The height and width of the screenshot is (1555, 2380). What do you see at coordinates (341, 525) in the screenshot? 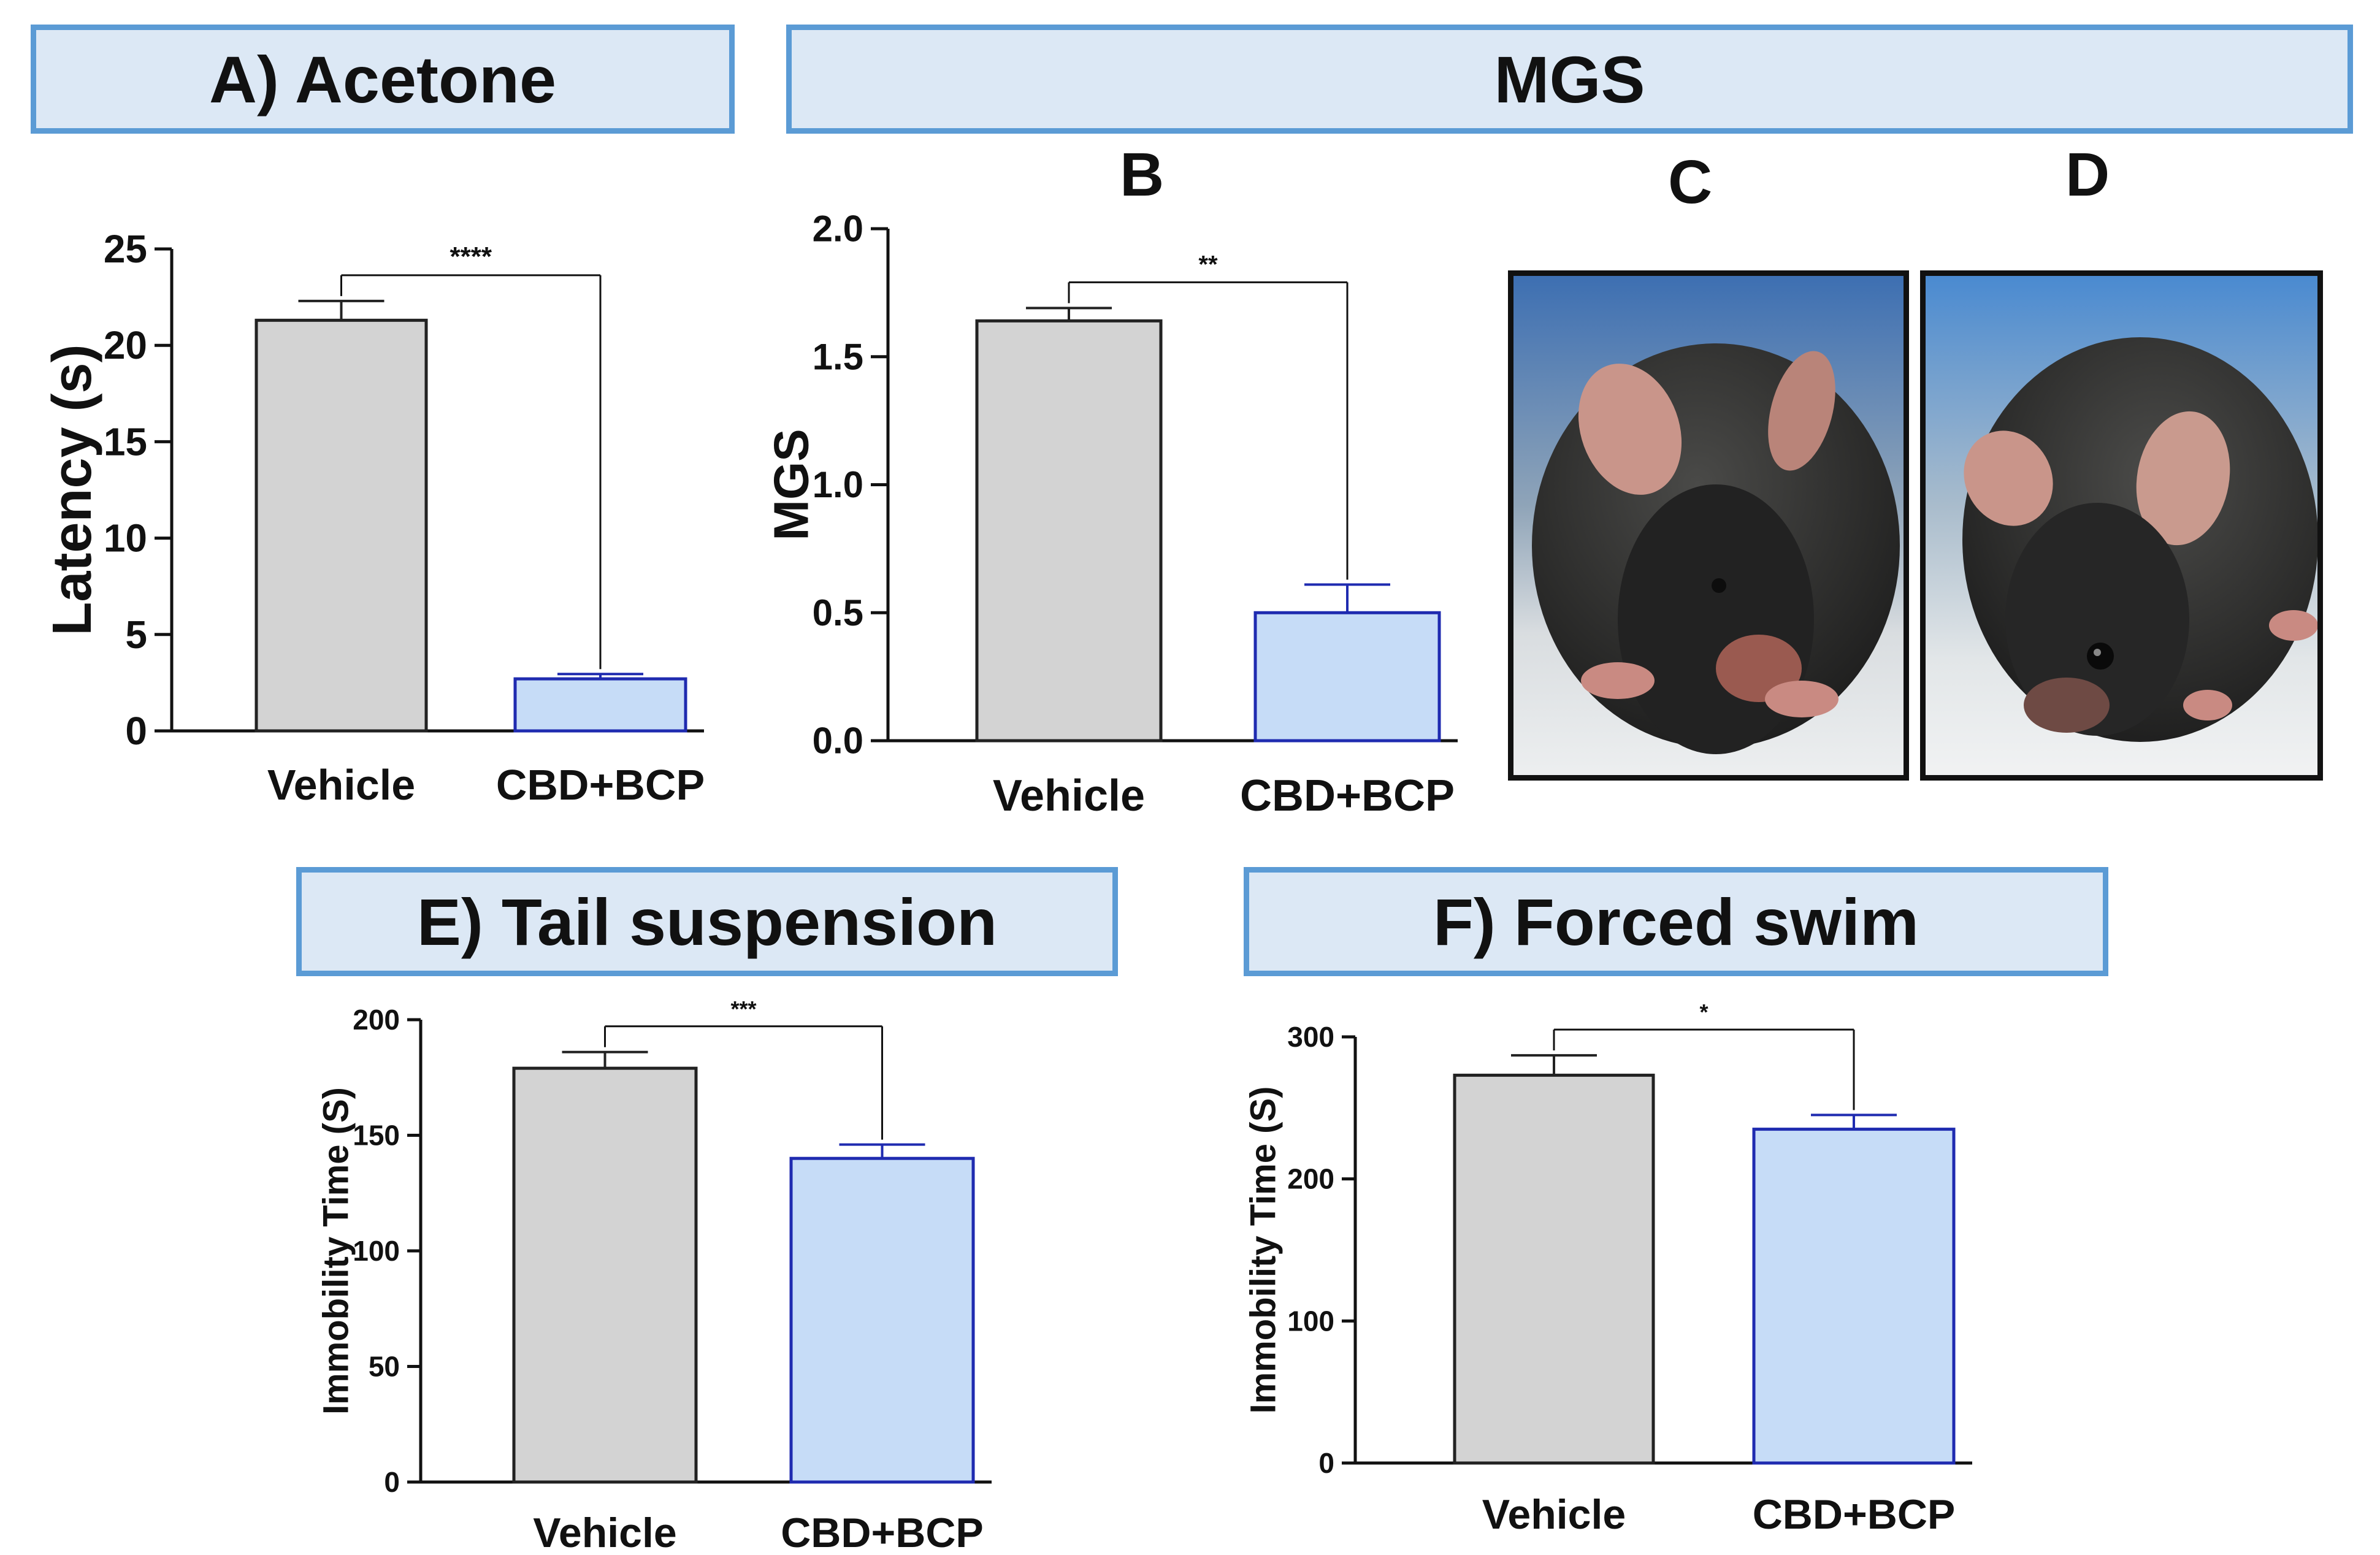
I see `chart-a-bar-vehicle` at bounding box center [341, 525].